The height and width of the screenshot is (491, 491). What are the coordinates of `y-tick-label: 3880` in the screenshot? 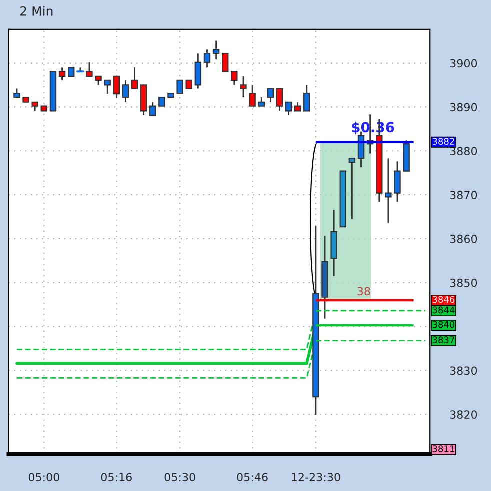 It's located at (464, 151).